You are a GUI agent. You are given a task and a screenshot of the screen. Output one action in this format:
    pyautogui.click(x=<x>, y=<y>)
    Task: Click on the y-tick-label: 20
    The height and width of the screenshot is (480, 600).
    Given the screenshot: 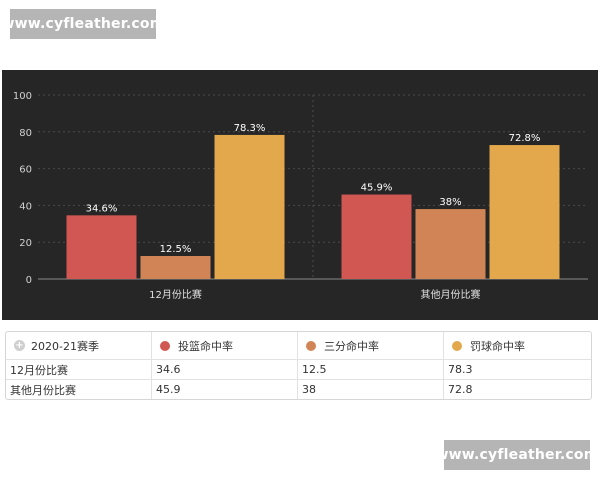 What is the action you would take?
    pyautogui.click(x=25, y=243)
    